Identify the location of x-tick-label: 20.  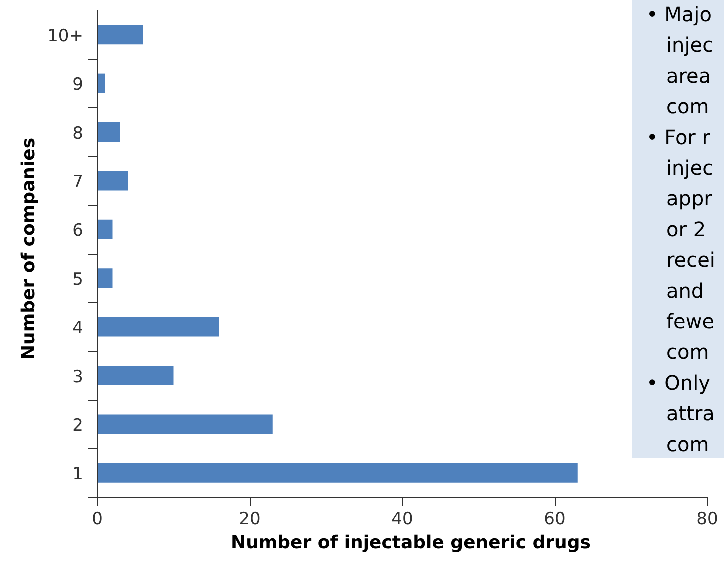
(250, 520).